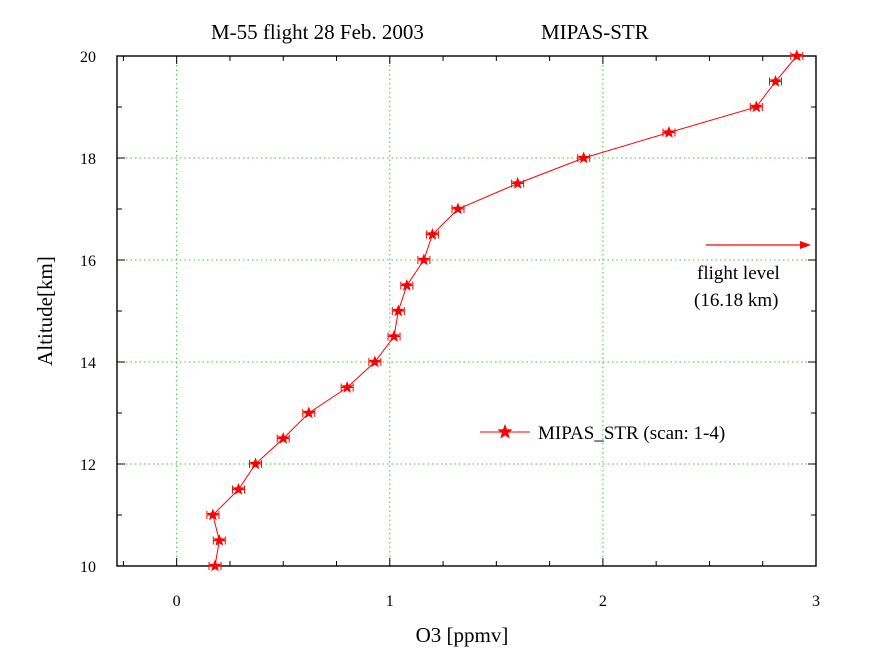 The image size is (870, 663). What do you see at coordinates (631, 433) in the screenshot?
I see `legend-label: MIPAS_STR (scan: 1-4)` at bounding box center [631, 433].